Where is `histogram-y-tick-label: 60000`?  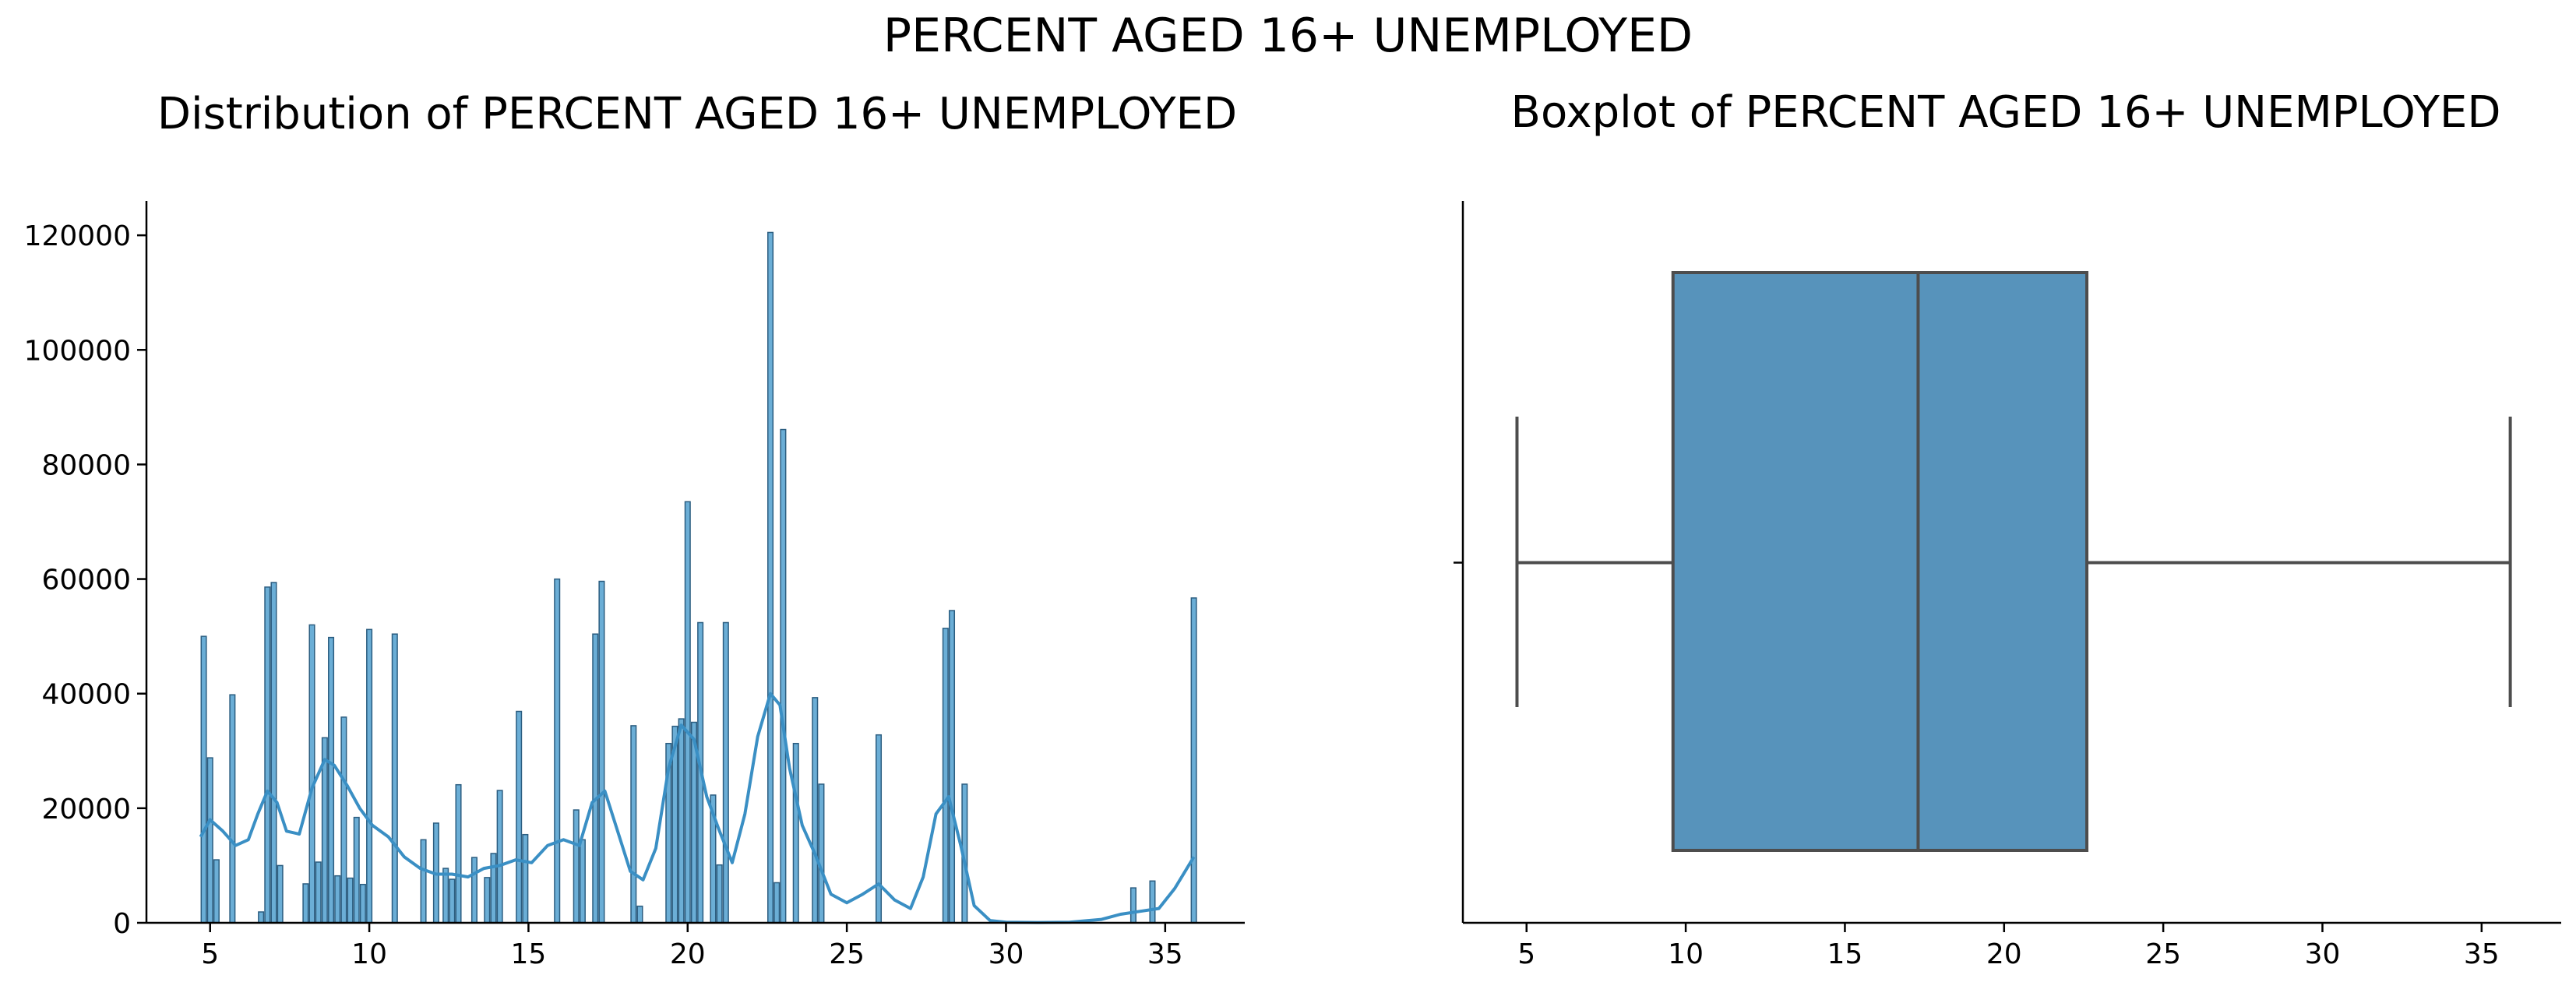
histogram-y-tick-label: 60000 is located at coordinates (86, 581).